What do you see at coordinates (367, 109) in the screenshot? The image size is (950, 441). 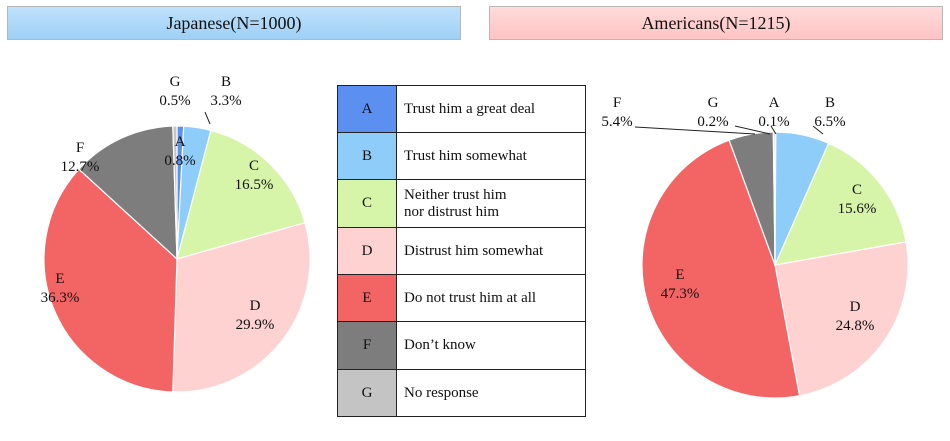 I see `legend-swatch: A` at bounding box center [367, 109].